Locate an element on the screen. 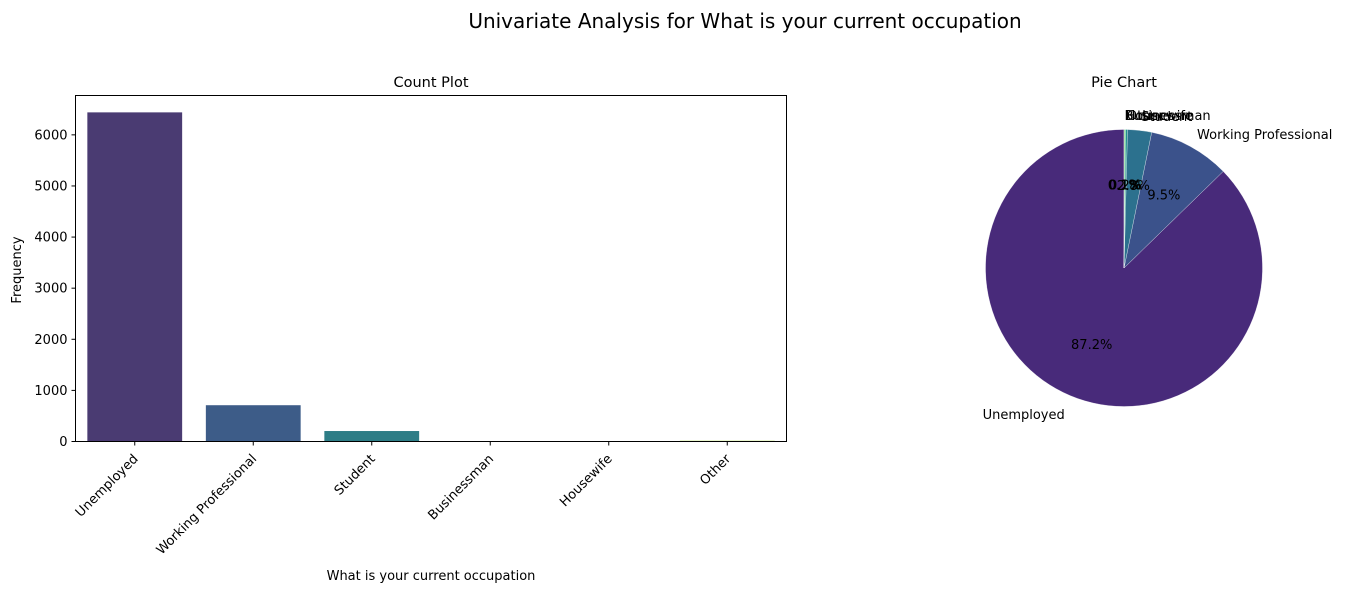 This screenshot has width=1352, height=593. pie-label-businessman: Businessman is located at coordinates (1167, 116).